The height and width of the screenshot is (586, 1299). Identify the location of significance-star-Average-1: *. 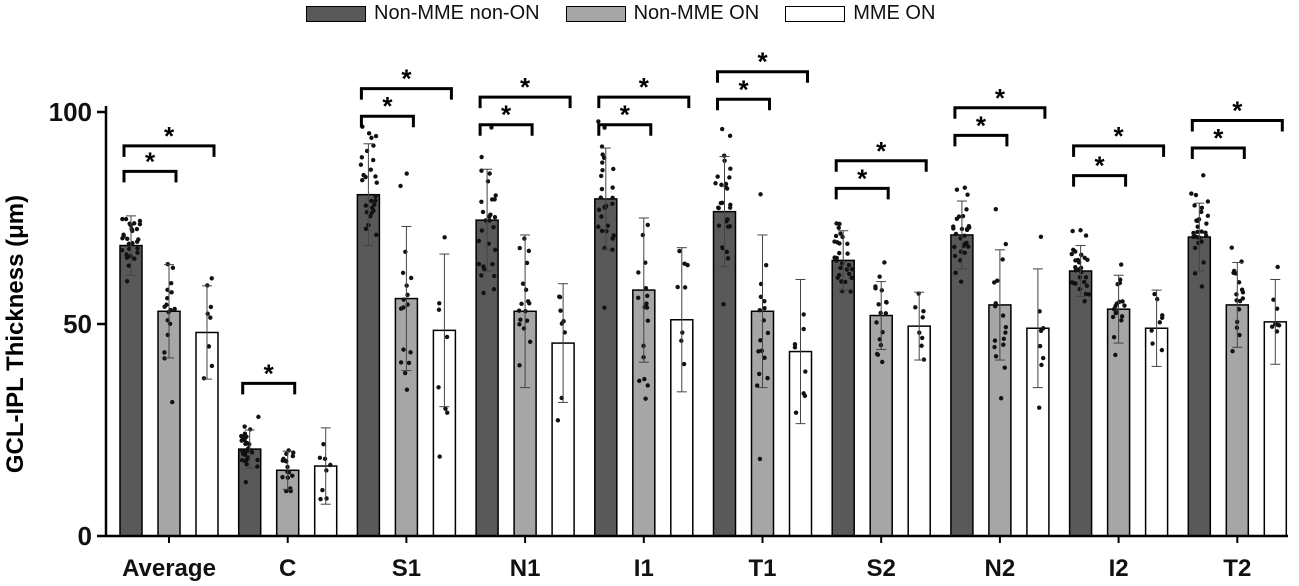
(169, 136).